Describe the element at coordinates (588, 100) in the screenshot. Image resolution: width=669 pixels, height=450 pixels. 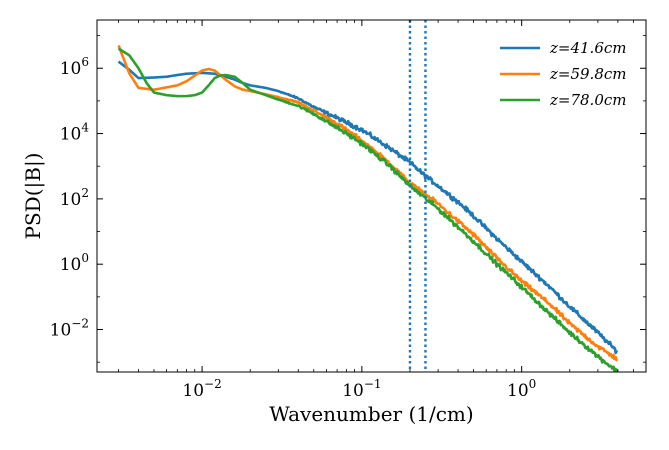
I see `legend-label-3: z=78.0cm` at that location.